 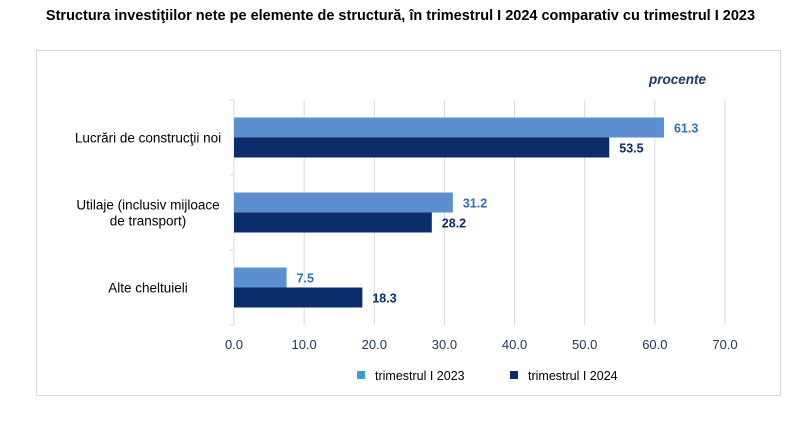 I want to click on data-label: 31.2, so click(x=475, y=204).